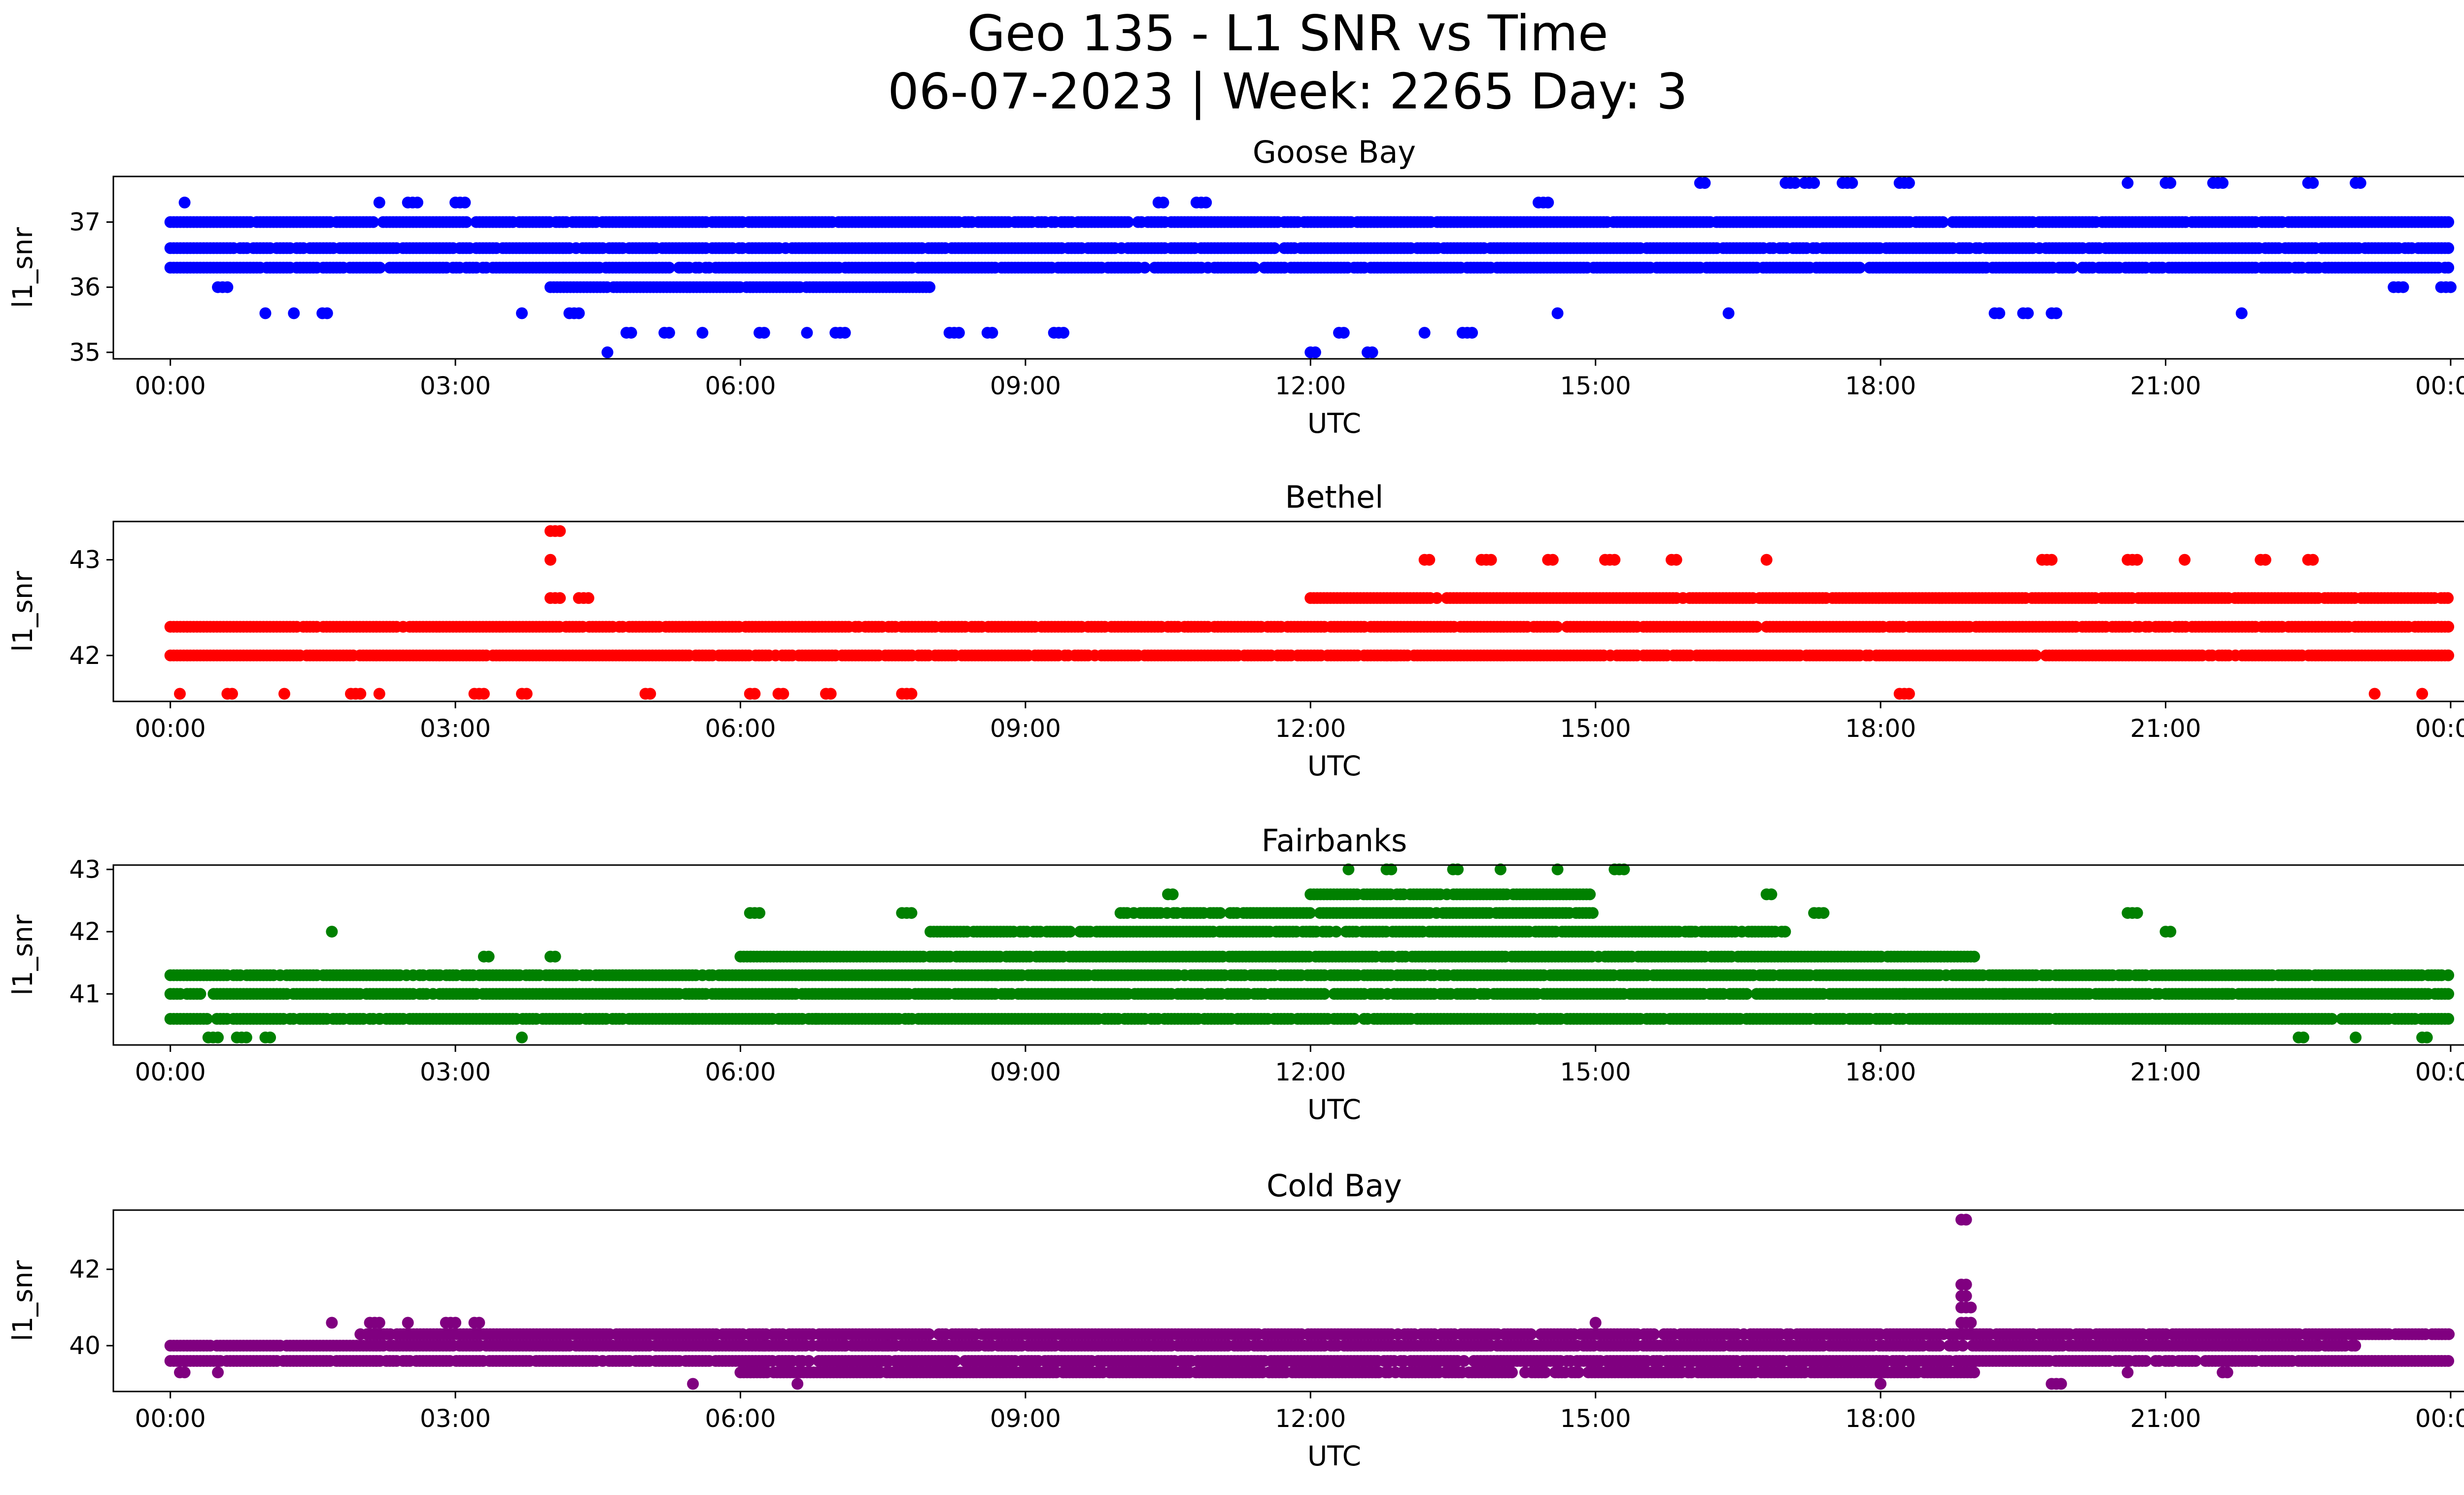 The width and height of the screenshot is (2464, 1495). What do you see at coordinates (1025, 728) in the screenshot?
I see `x-tick-label: 09:00` at bounding box center [1025, 728].